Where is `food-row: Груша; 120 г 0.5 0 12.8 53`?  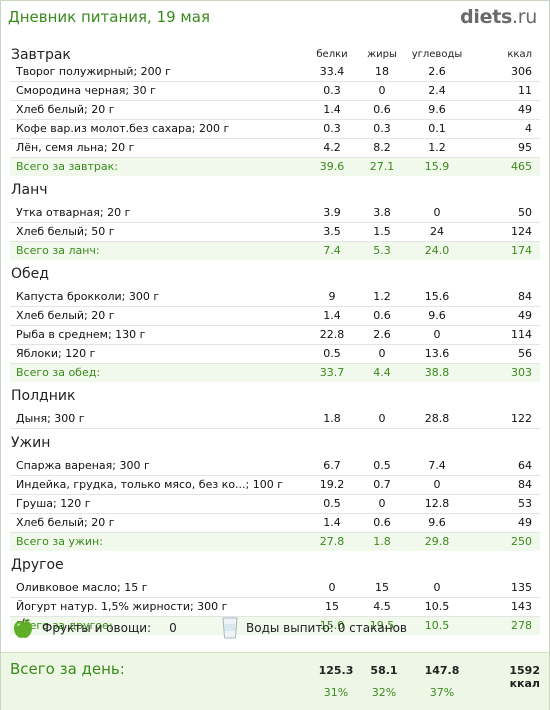 food-row: Груша; 120 г 0.5 0 12.8 53 is located at coordinates (275, 504).